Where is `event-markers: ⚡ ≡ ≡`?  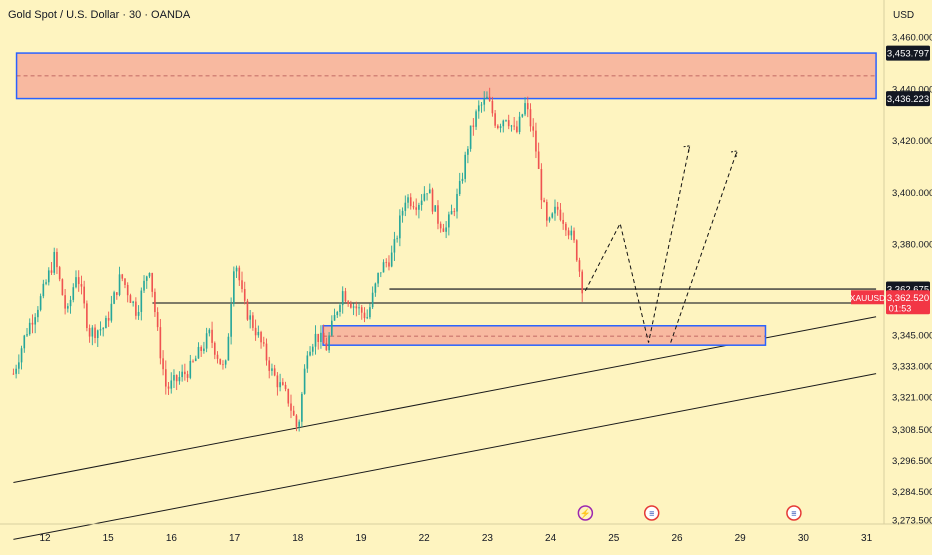
event-markers: ⚡ ≡ ≡ is located at coordinates (689, 513).